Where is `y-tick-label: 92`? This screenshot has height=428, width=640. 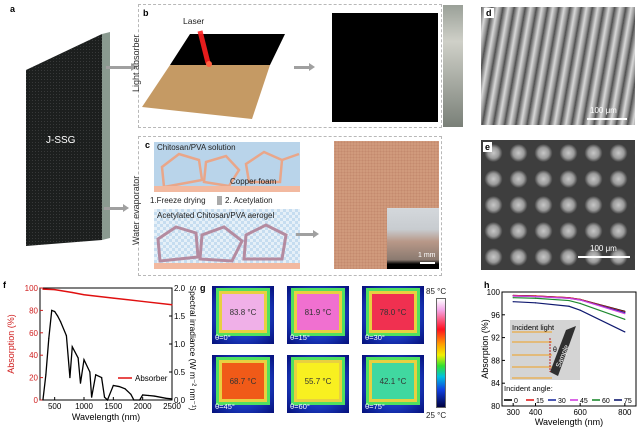 y-tick-label: 92 is located at coordinates (495, 338).